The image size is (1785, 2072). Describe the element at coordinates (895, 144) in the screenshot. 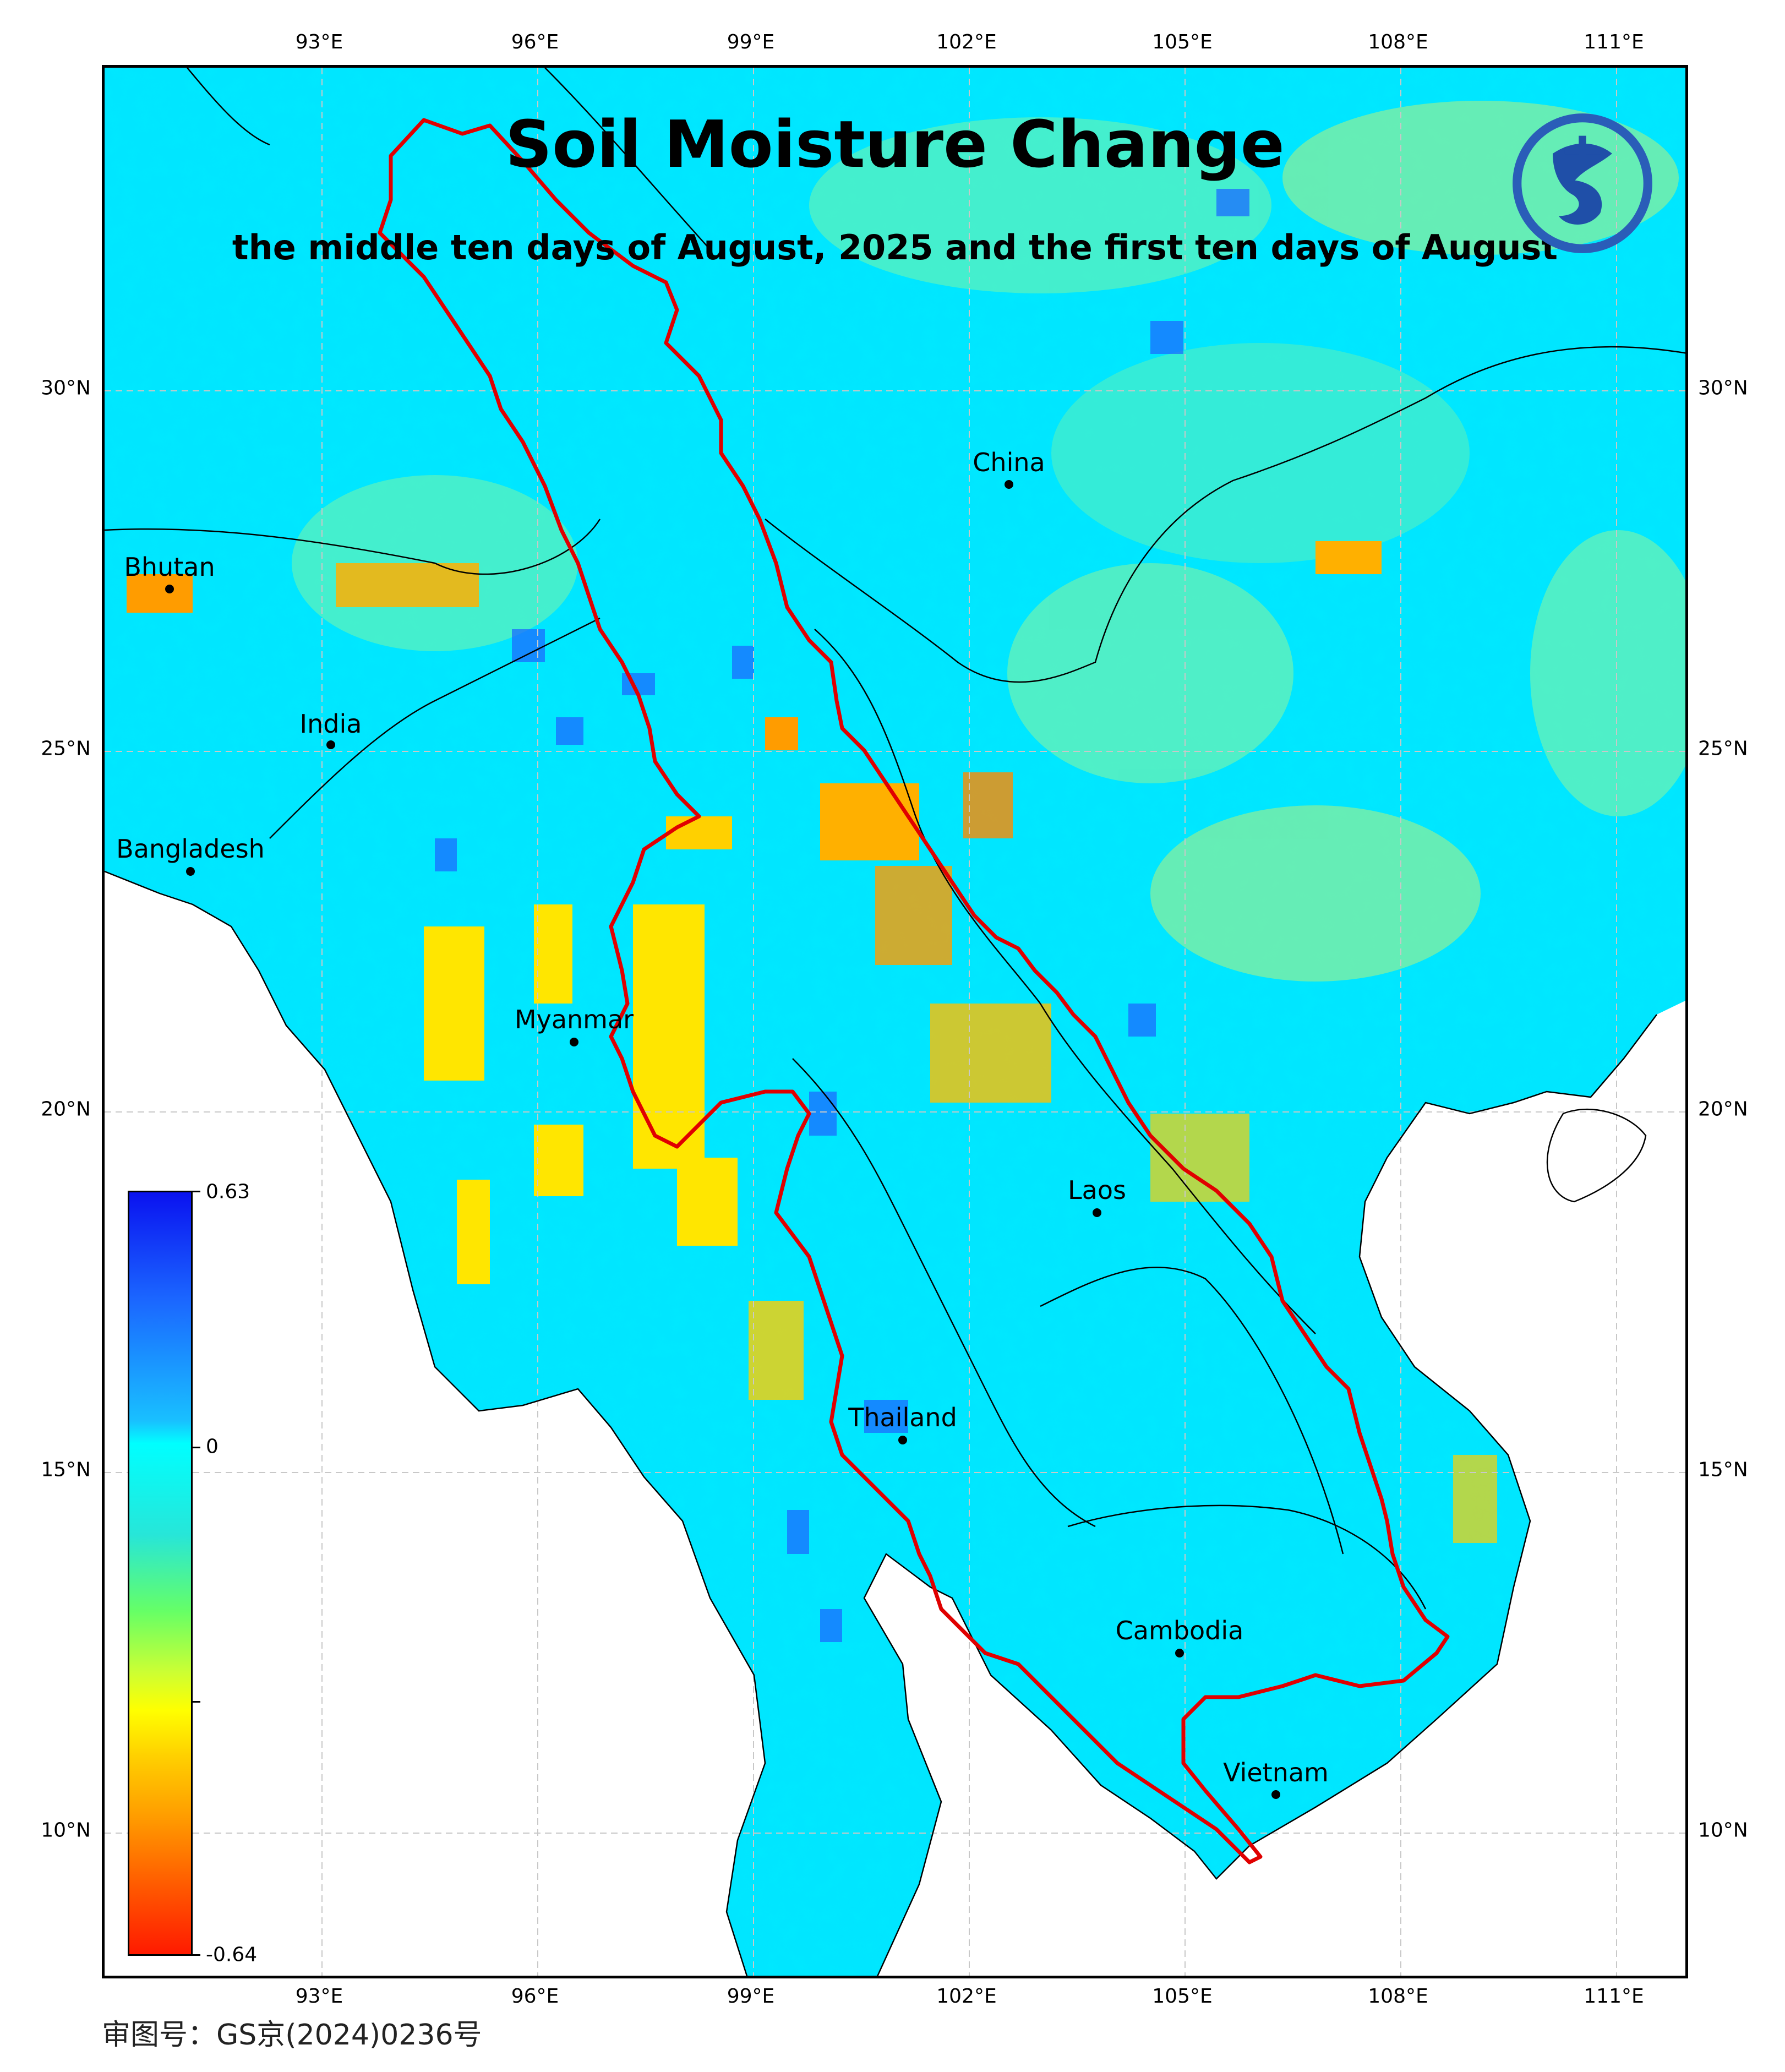

I see `map-title: Soil Moisture Change` at that location.